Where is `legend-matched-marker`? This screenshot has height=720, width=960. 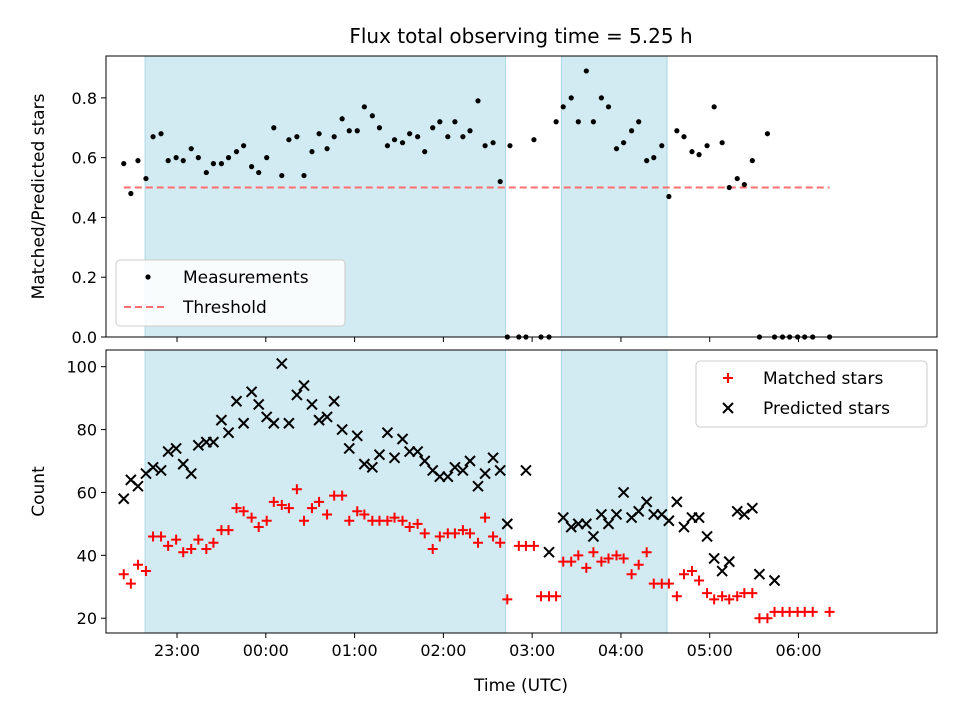
legend-matched-marker is located at coordinates (728, 378).